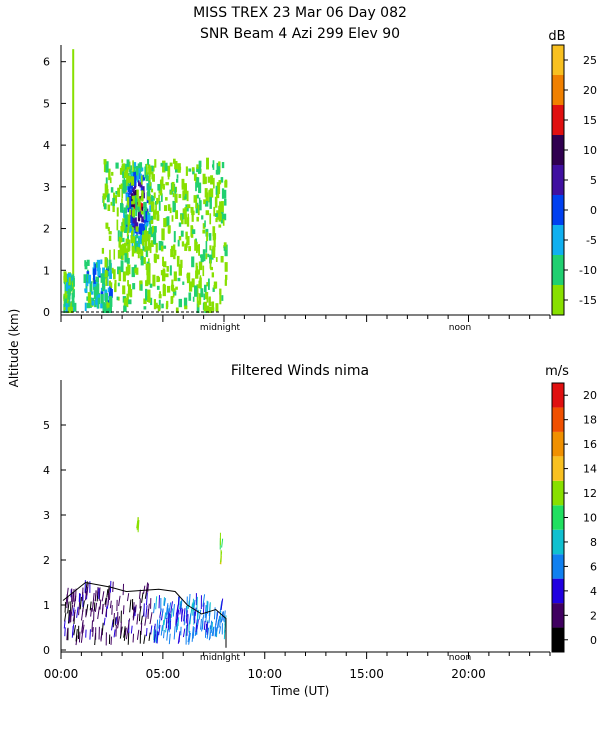 The height and width of the screenshot is (750, 600). I want to click on winds-y-tick-label: 3, so click(46, 515).